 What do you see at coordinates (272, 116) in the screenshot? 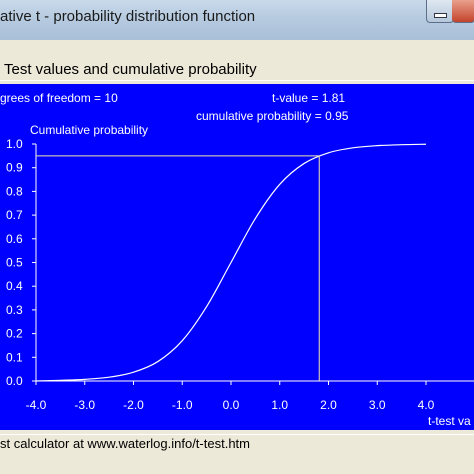
I see `cum-prob-label: cumulative probability = 0.95` at bounding box center [272, 116].